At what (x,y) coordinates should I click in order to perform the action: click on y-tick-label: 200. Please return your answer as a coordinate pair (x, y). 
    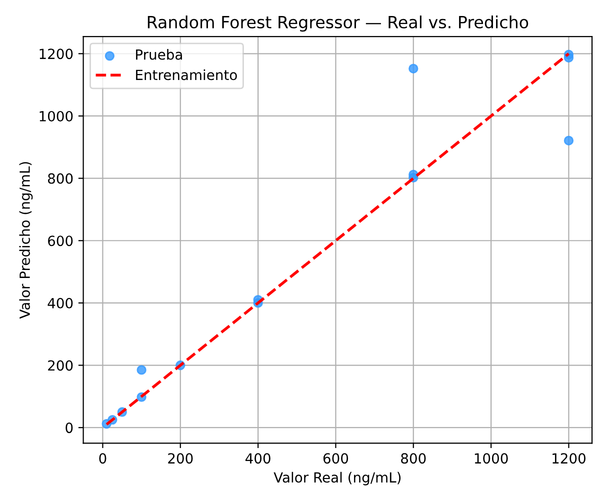
    Looking at the image, I should click on (60, 365).